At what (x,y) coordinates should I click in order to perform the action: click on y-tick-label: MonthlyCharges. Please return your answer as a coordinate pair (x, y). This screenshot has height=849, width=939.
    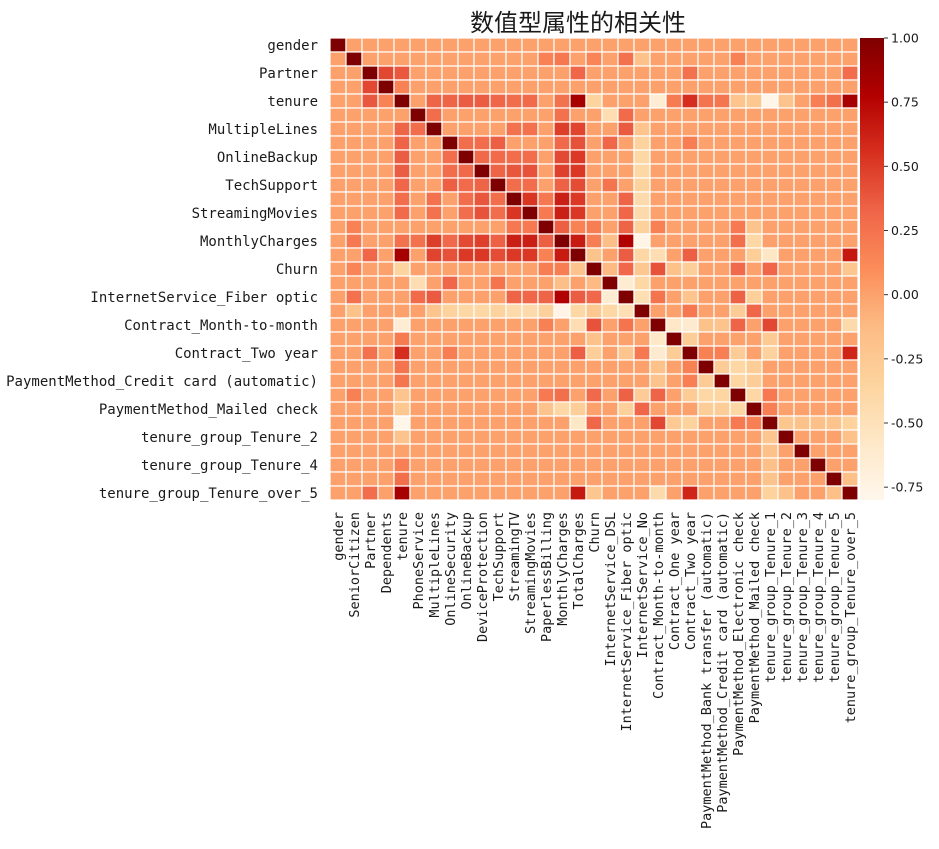
    Looking at the image, I should click on (259, 242).